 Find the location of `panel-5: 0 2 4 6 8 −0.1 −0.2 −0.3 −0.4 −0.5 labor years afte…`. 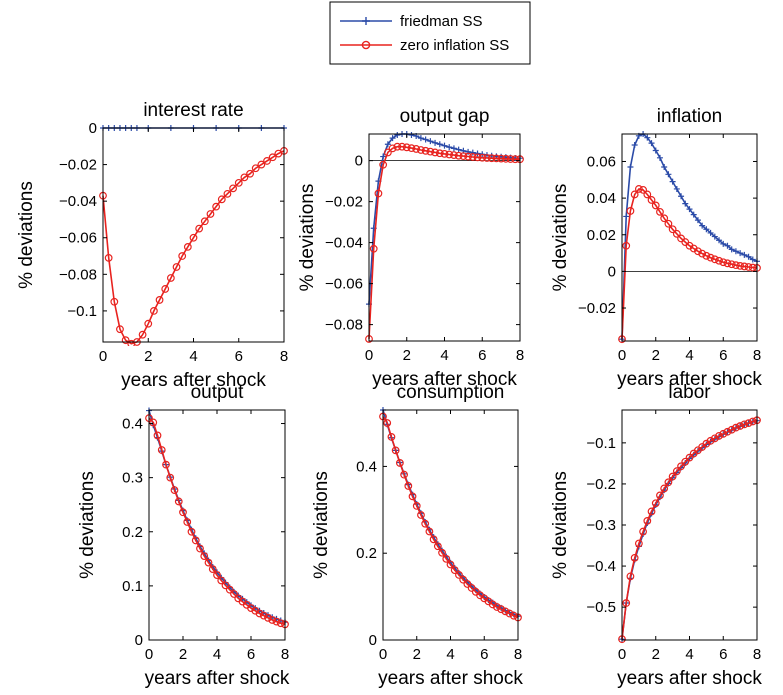

panel-5: 0 2 4 6 8 −0.1 −0.2 −0.3 −0.4 −0.5 labor years afte… is located at coordinates (656, 535).